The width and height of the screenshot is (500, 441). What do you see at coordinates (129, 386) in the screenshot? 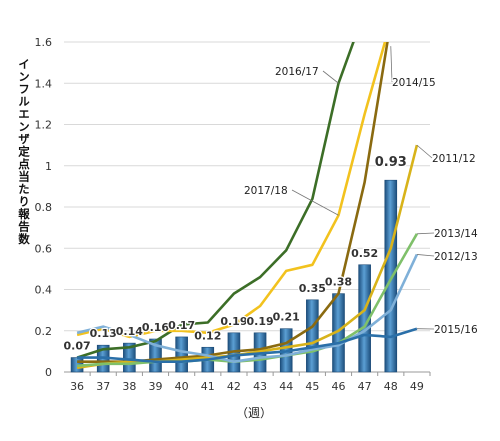
I see `x-tick-label-38: 38` at bounding box center [129, 386].